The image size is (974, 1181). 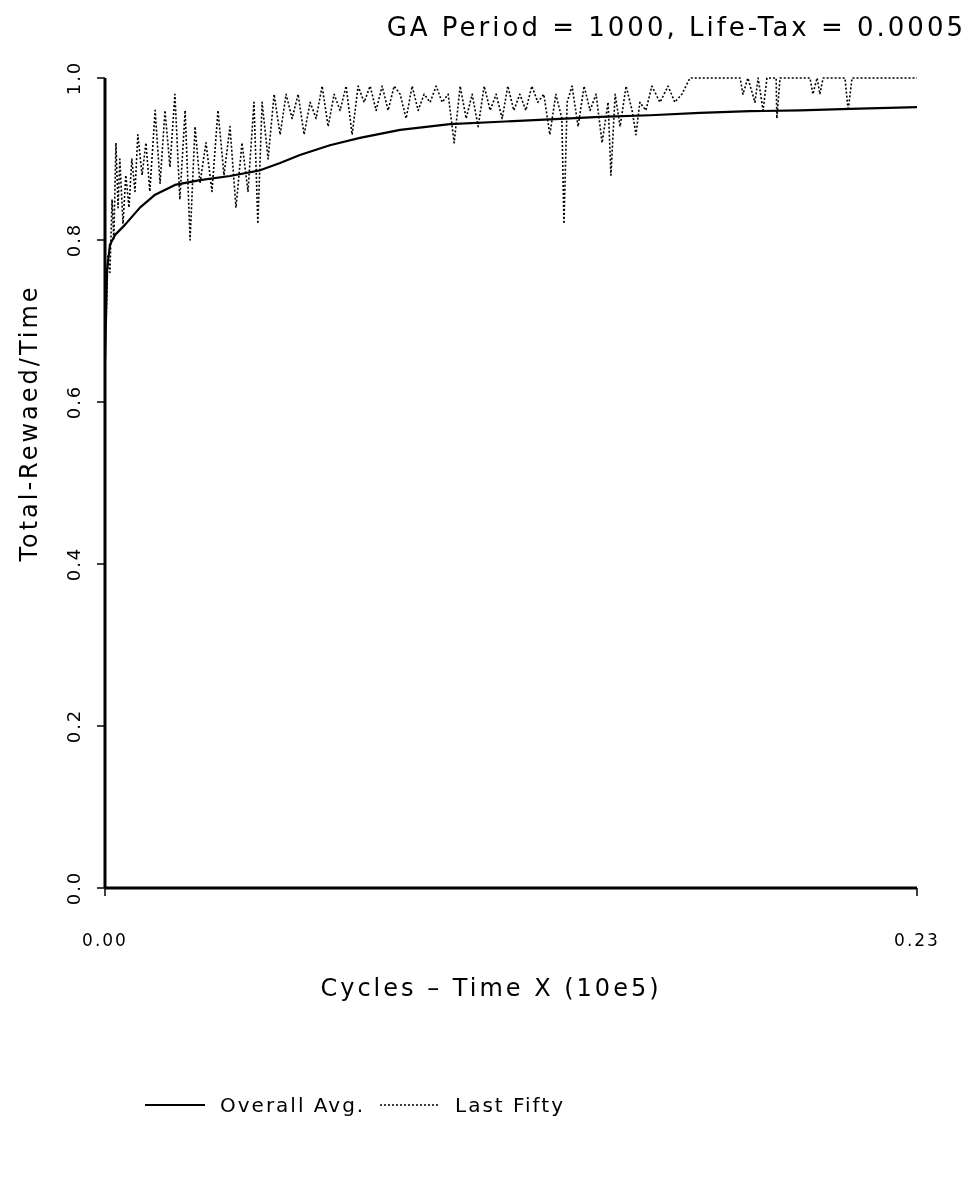 I want to click on legend-label: Overall Avg., so click(x=293, y=1105).